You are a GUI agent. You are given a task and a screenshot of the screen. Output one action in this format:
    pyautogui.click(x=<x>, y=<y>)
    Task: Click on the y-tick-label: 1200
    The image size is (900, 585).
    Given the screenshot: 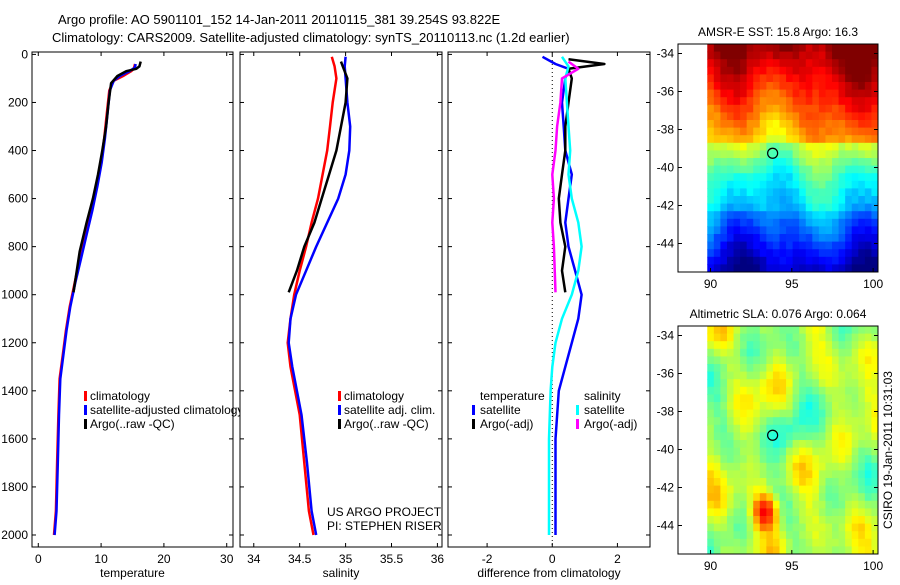 What is the action you would take?
    pyautogui.click(x=14, y=343)
    